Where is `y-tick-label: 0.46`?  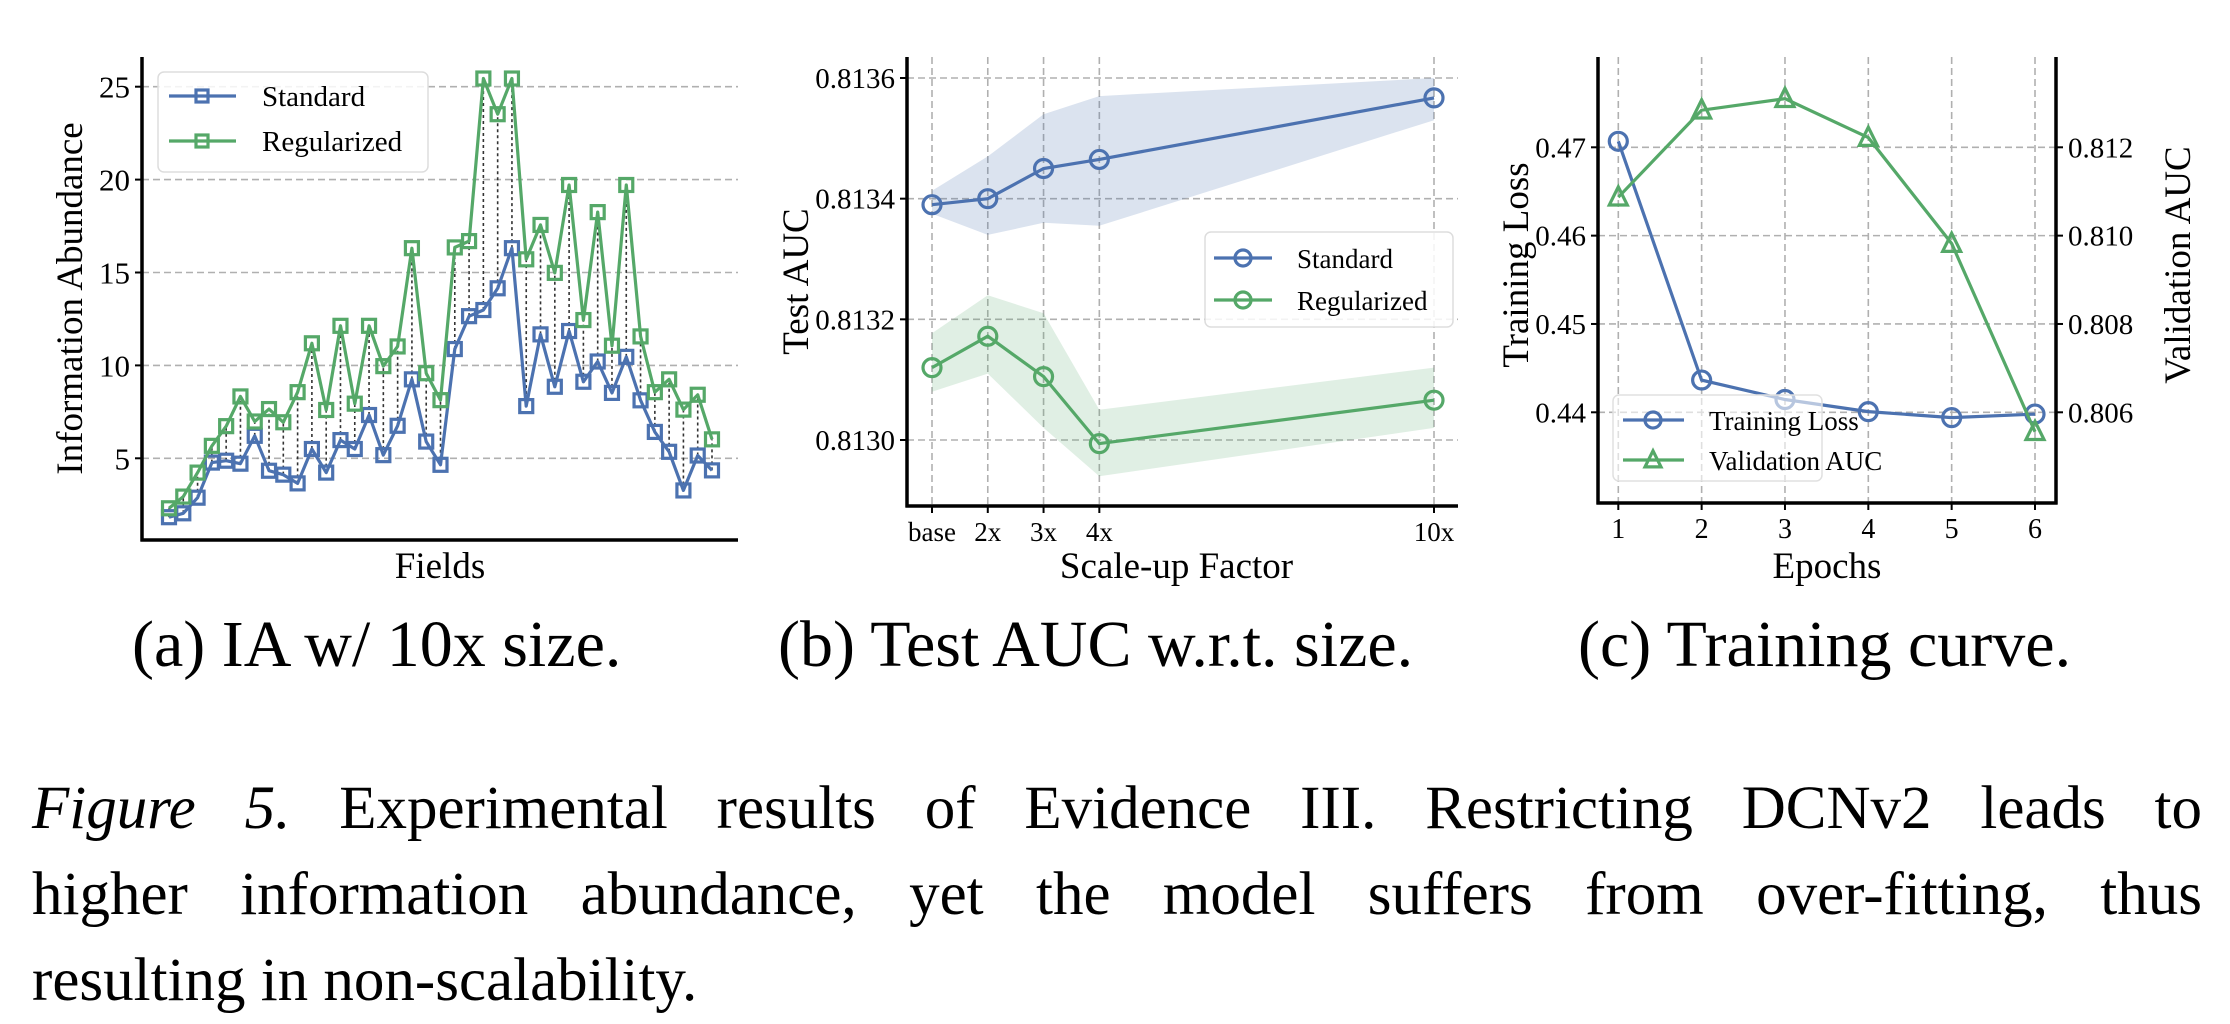 y-tick-label: 0.46 is located at coordinates (1560, 237).